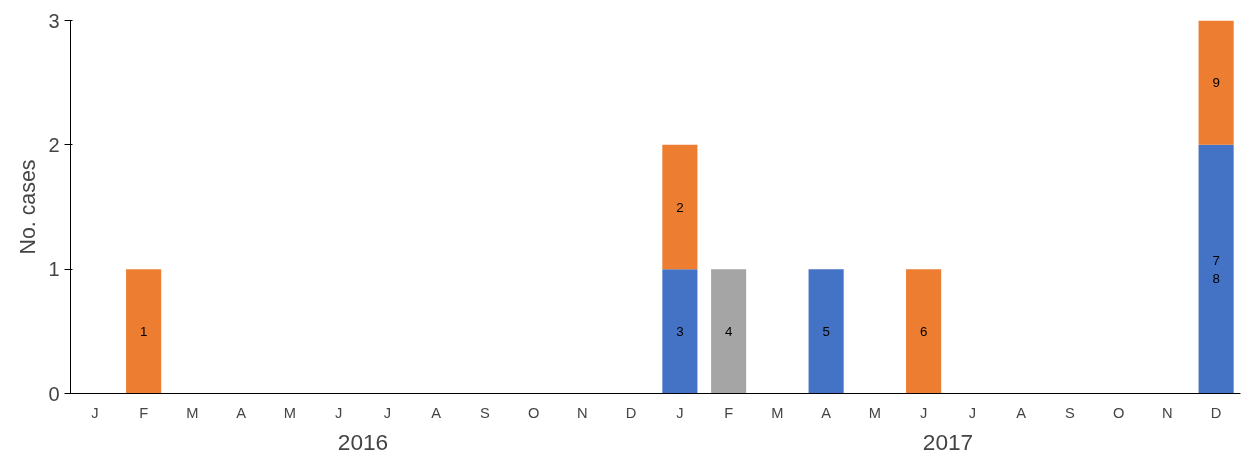  Describe the element at coordinates (54, 20) in the screenshot. I see `y-tick-label: 3` at that location.